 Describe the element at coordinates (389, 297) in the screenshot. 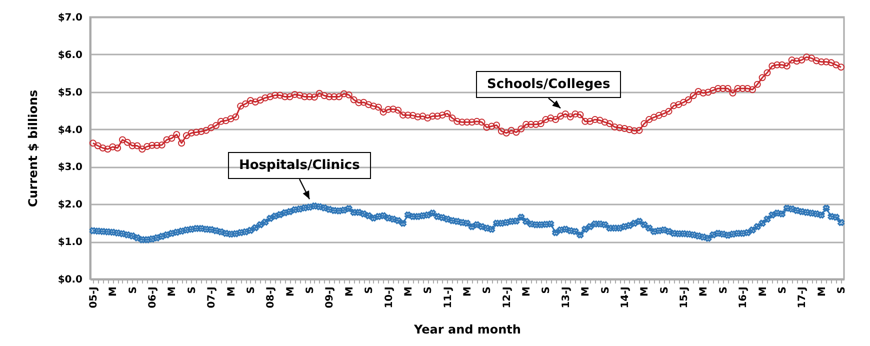

I see `x-tick-label: 10-J` at that location.